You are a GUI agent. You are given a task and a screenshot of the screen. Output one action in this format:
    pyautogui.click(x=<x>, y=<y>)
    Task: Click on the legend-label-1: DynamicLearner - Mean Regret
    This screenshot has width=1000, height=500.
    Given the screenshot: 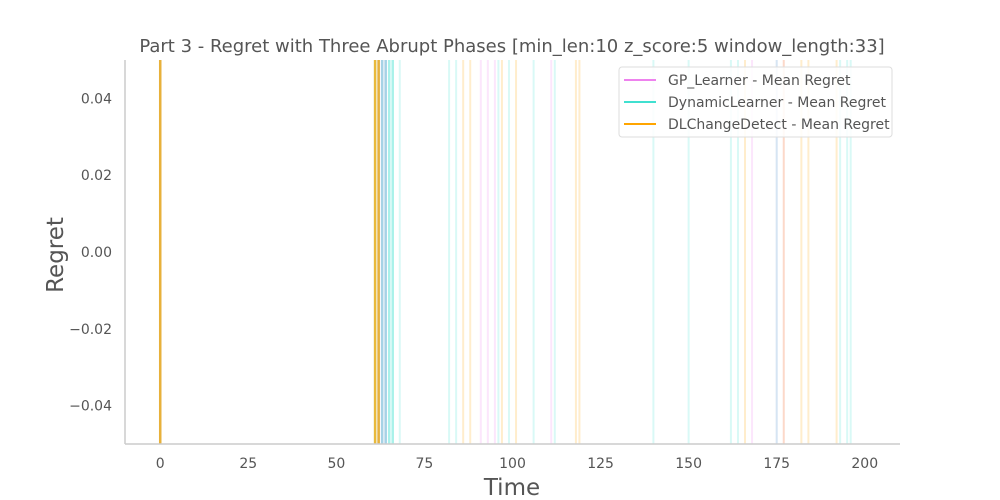 What is the action you would take?
    pyautogui.click(x=777, y=103)
    